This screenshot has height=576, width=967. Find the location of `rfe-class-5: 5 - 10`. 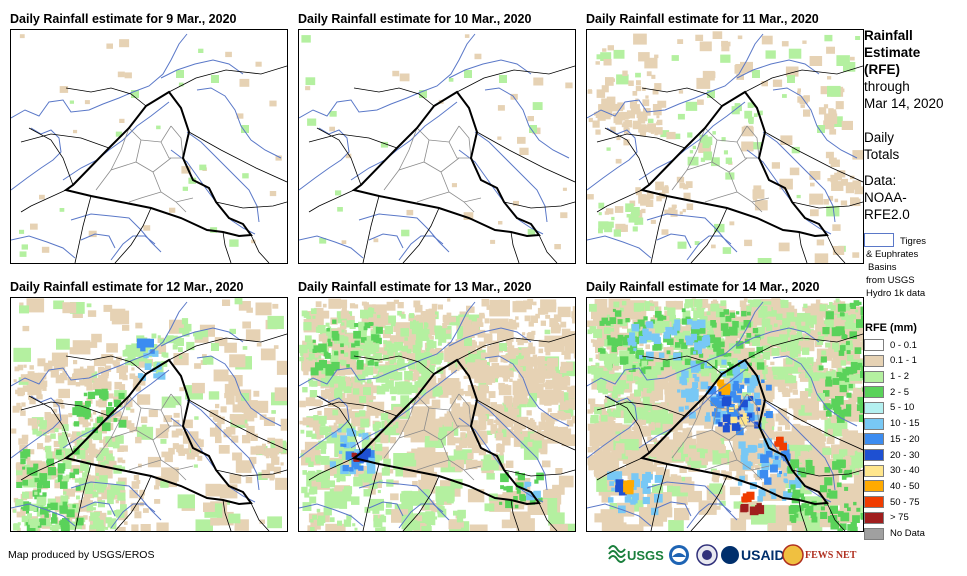

rfe-class-5: 5 - 10 is located at coordinates (889, 408).